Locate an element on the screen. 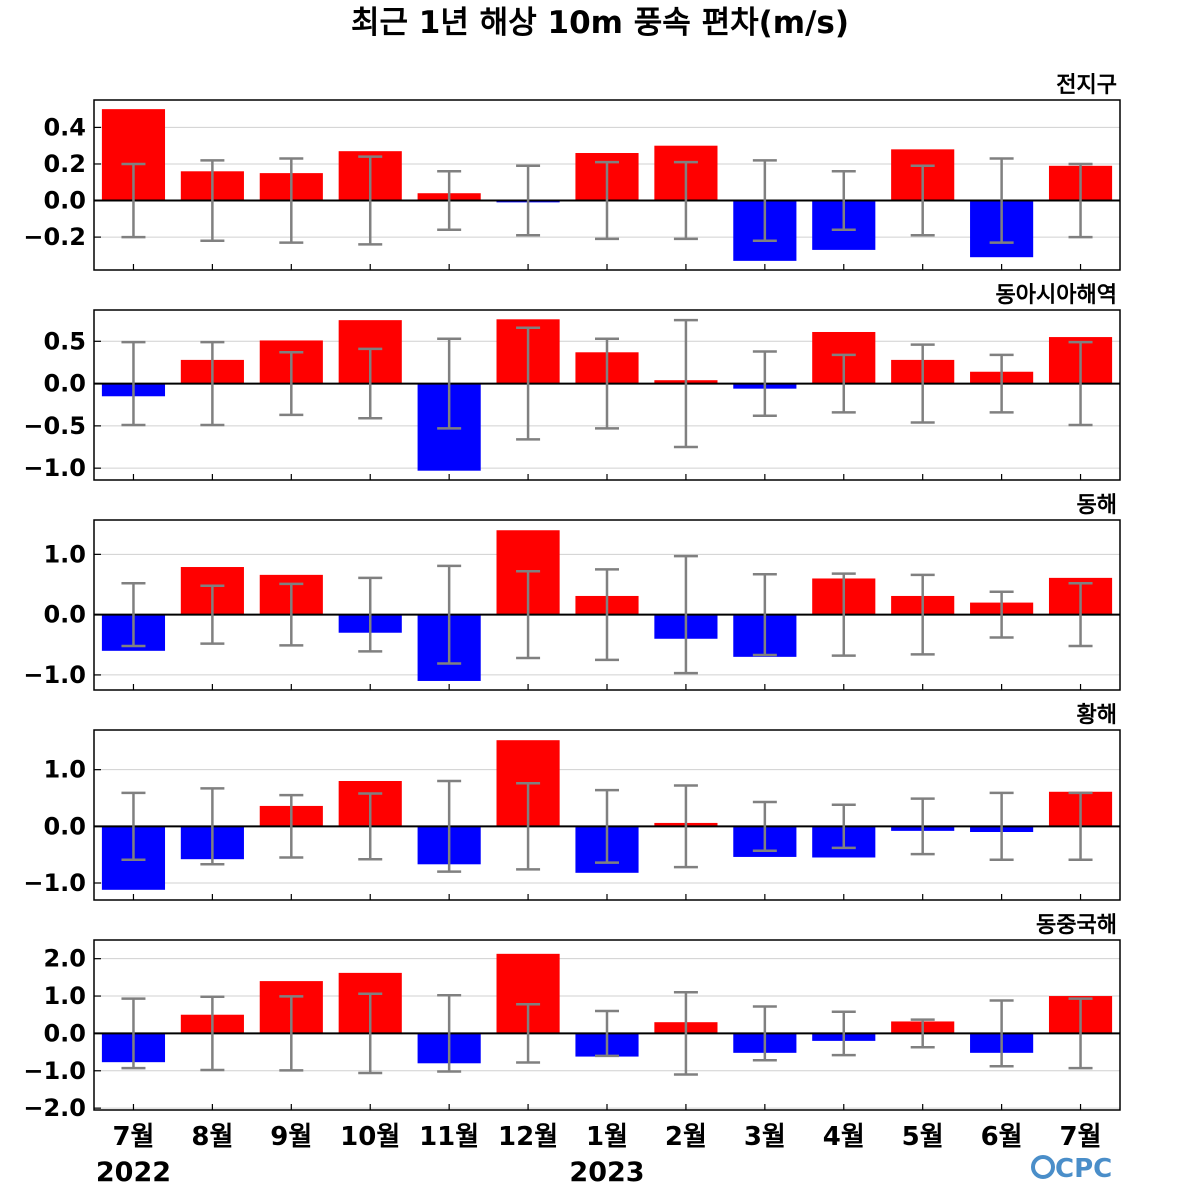 The height and width of the screenshot is (1200, 1200). x-tick-label: 4월 is located at coordinates (844, 1137).